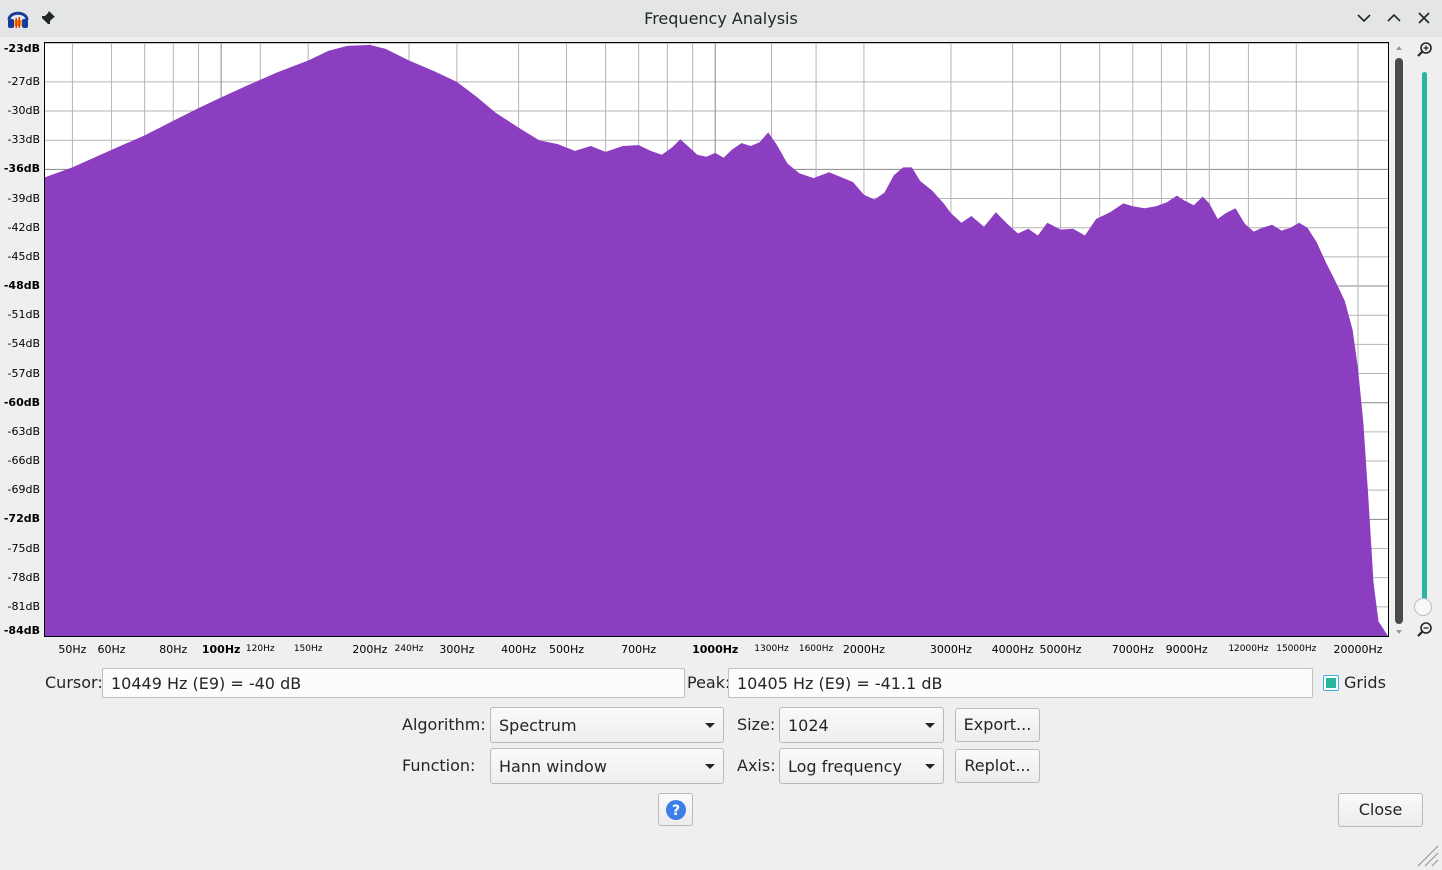 The image size is (1442, 870). I want to click on x-tick-label: 150Hz, so click(308, 649).